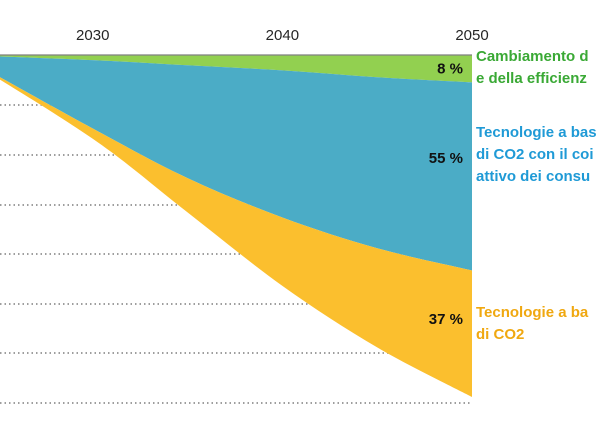 This screenshot has height=431, width=610. I want to click on series-label-0: e della efficienz, so click(531, 78).